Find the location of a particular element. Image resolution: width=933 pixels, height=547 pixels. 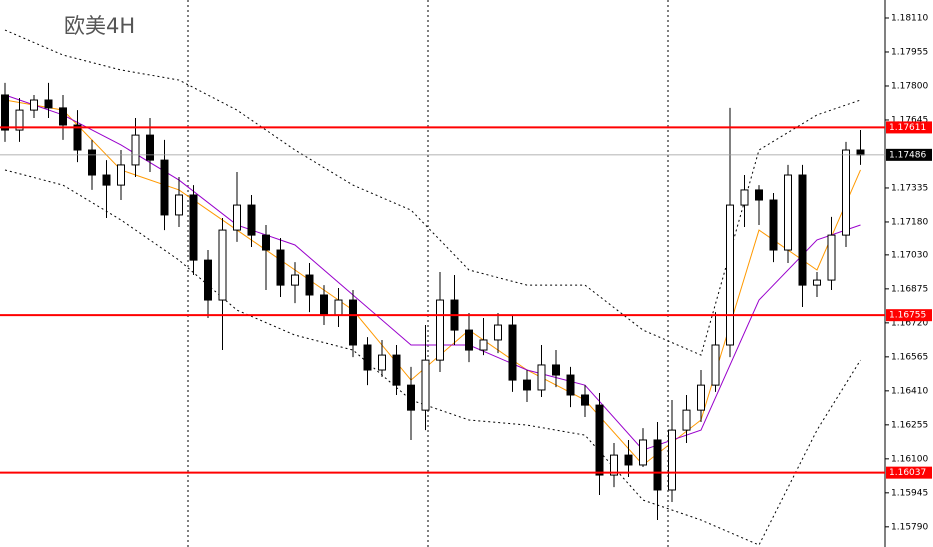

y-tick-label: 1.17180 is located at coordinates (909, 222).